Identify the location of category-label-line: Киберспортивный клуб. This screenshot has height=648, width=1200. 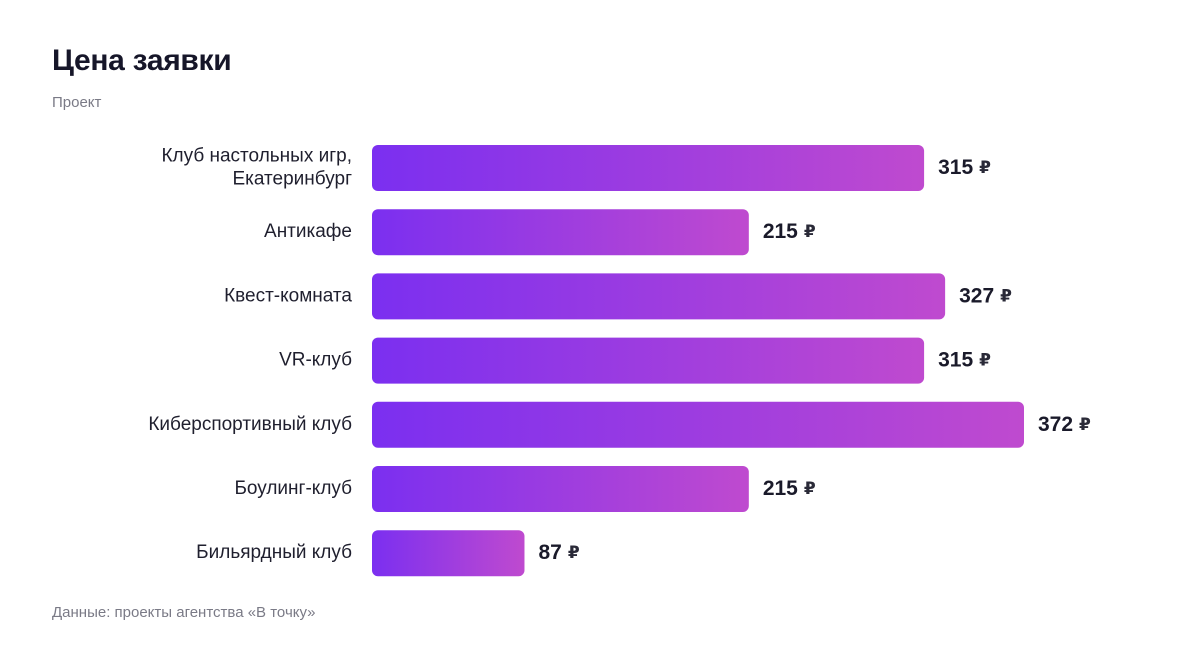
(250, 424).